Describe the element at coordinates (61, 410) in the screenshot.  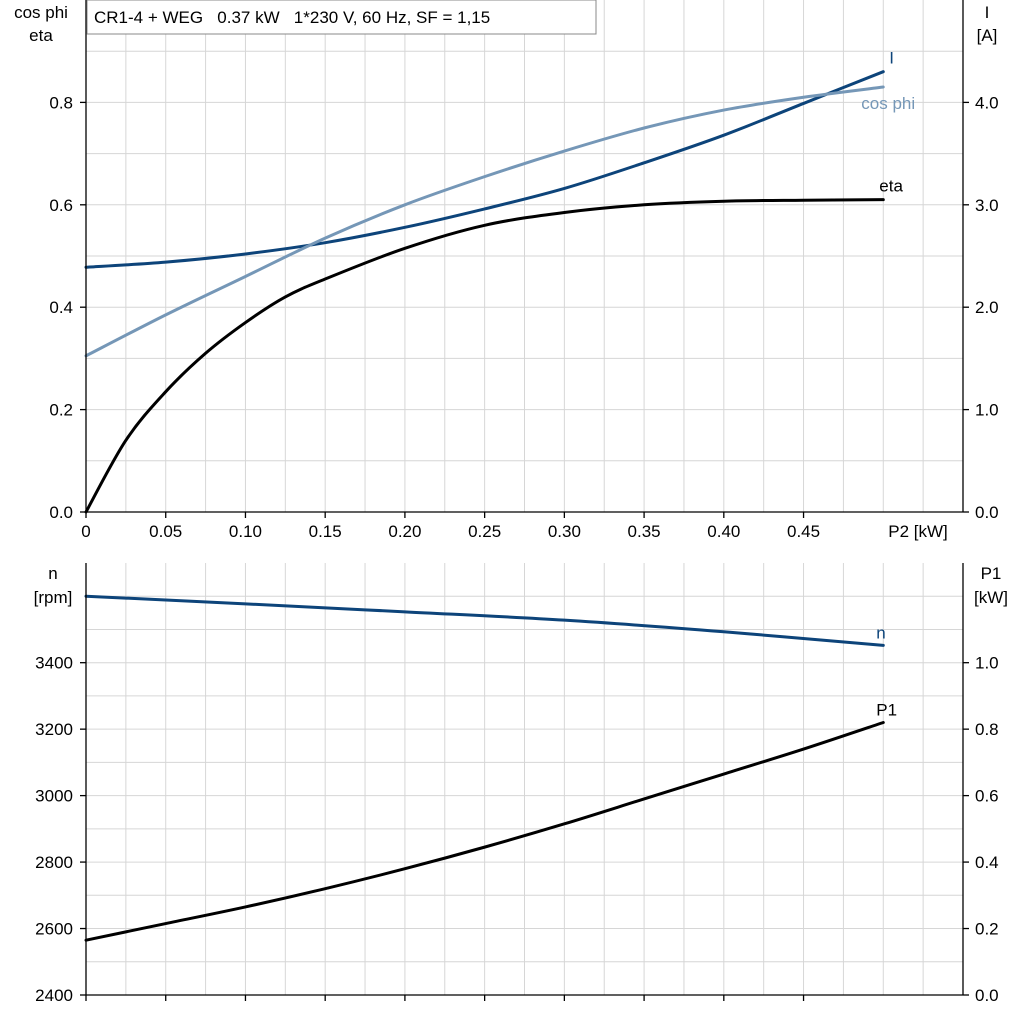
I see `left-axis-tick-label: 0.2` at that location.